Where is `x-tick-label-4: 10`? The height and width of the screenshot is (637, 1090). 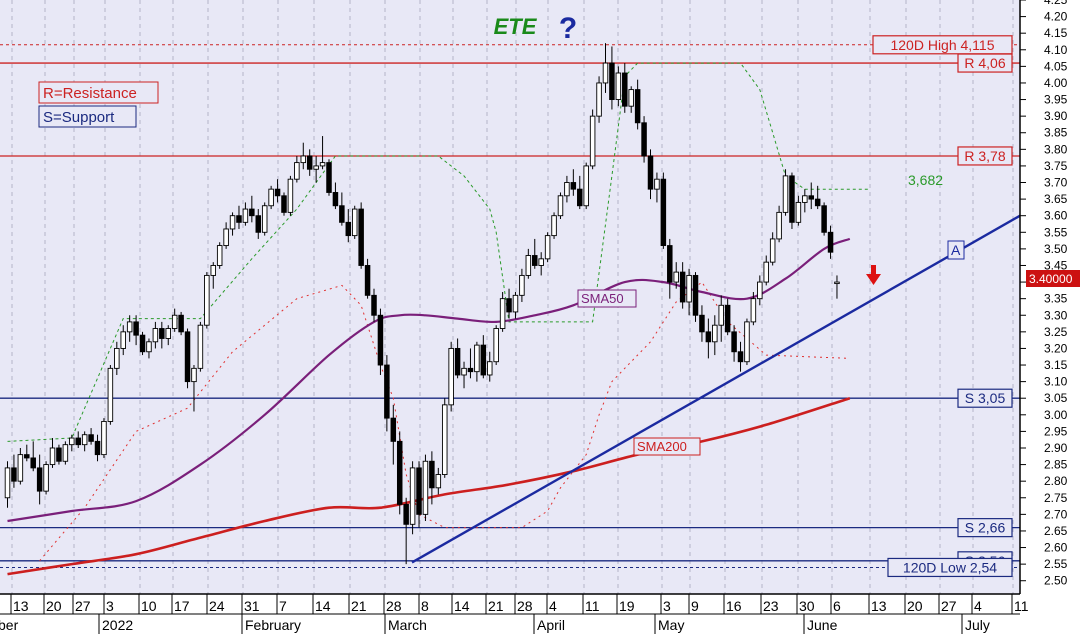
x-tick-label-4: 10 is located at coordinates (149, 606).